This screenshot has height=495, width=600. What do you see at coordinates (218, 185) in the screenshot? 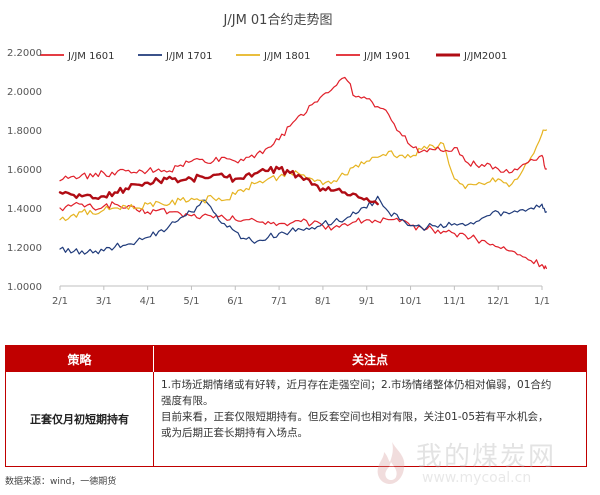
I see `series-line-j-jm2001` at bounding box center [218, 185].